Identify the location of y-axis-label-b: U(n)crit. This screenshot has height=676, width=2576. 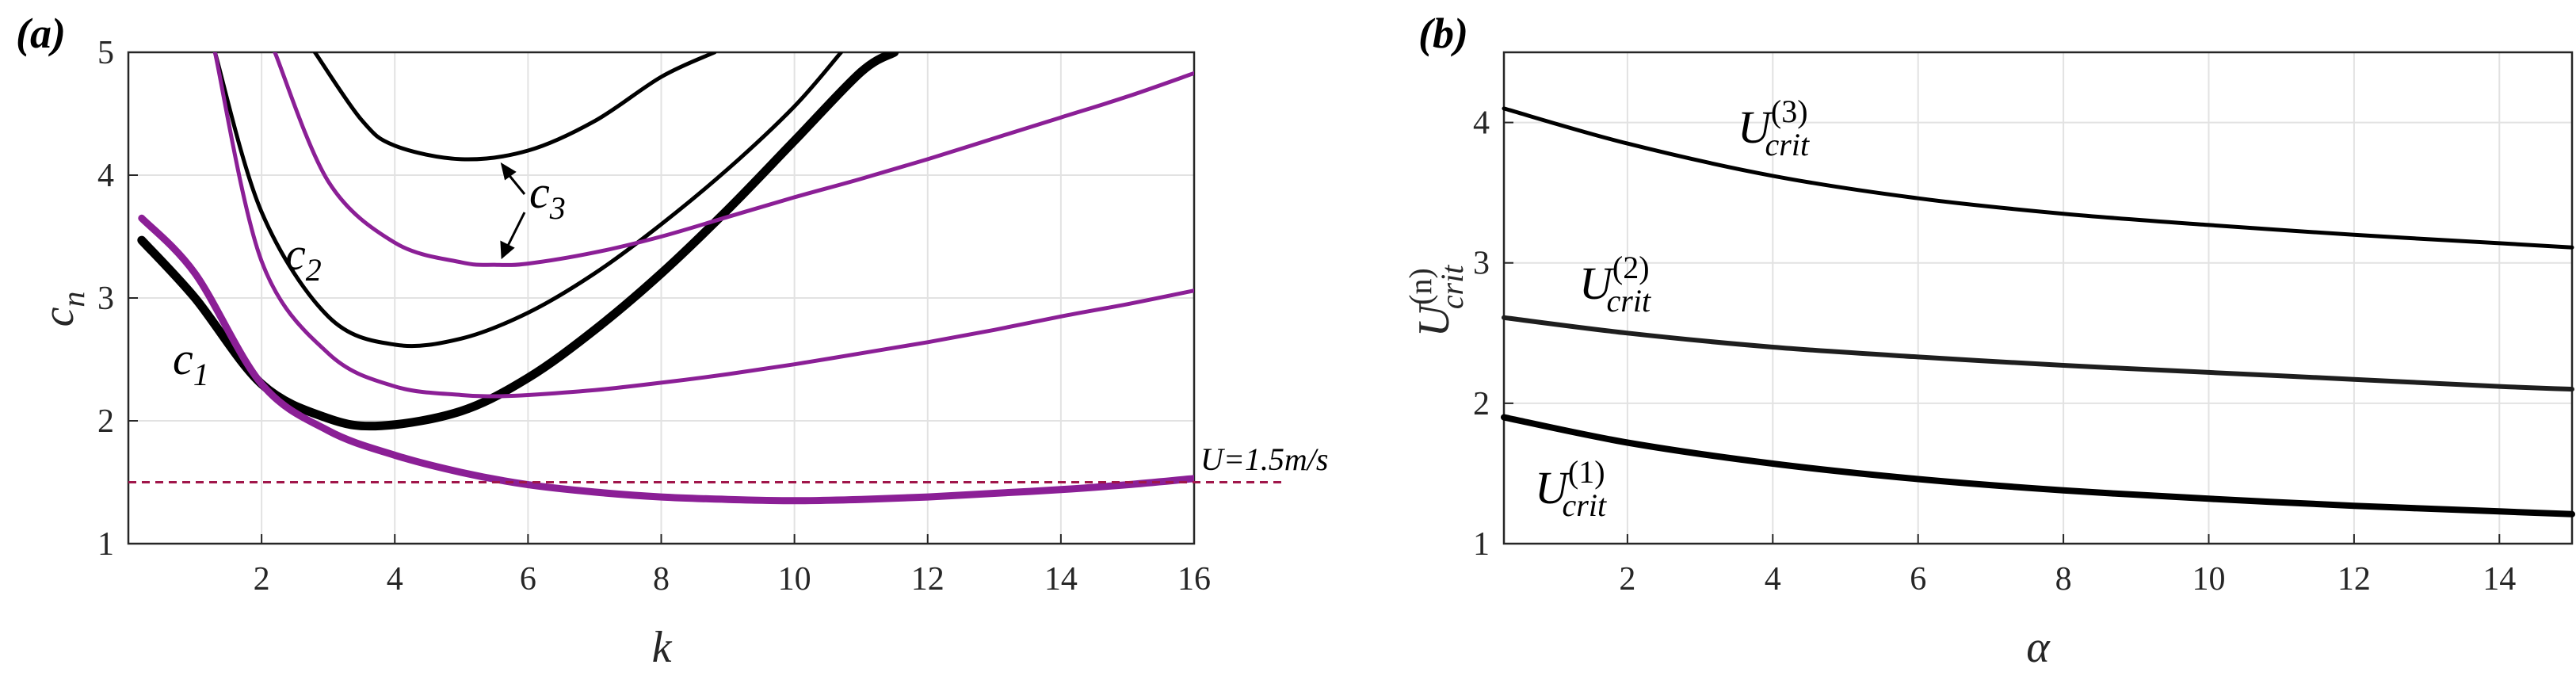
(1436, 301).